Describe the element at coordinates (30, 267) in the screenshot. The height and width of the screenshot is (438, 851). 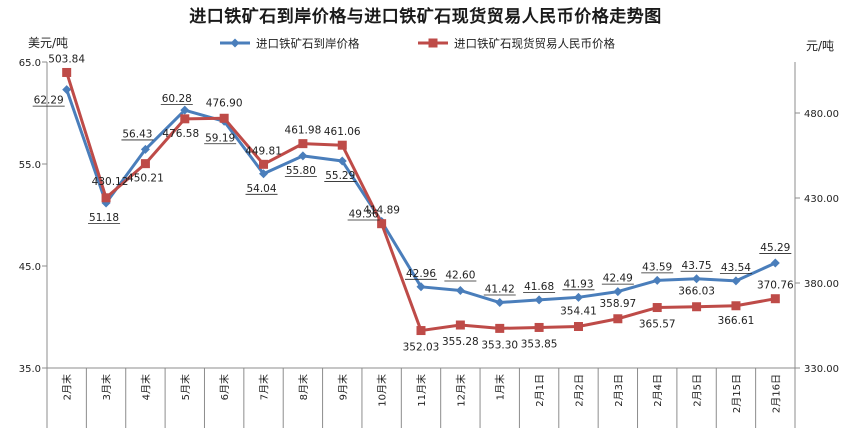
I see `left-axis-tick-label: 45.0` at that location.